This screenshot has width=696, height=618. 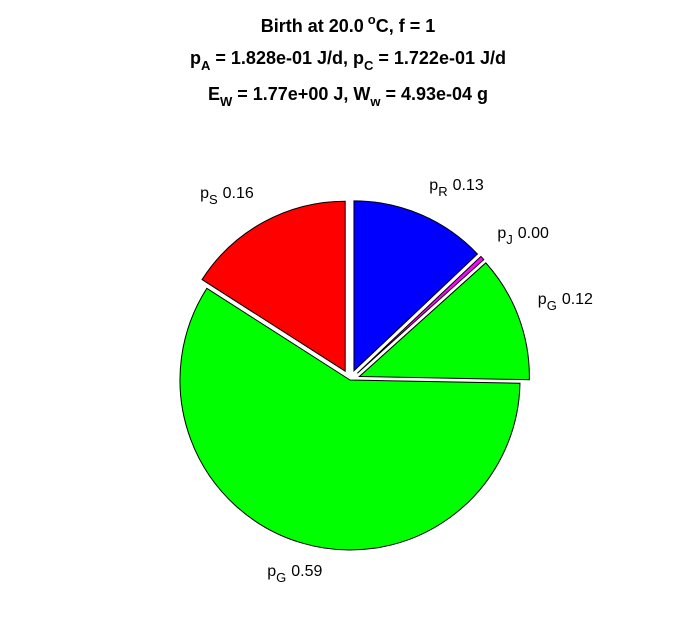 I want to click on label-subscript: S, so click(x=213, y=199).